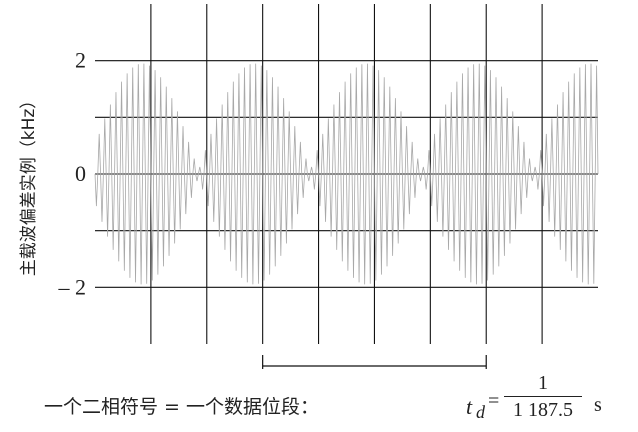 The width and height of the screenshot is (638, 432). Describe the element at coordinates (80, 60) in the screenshot. I see `y-tick-label: 2` at that location.